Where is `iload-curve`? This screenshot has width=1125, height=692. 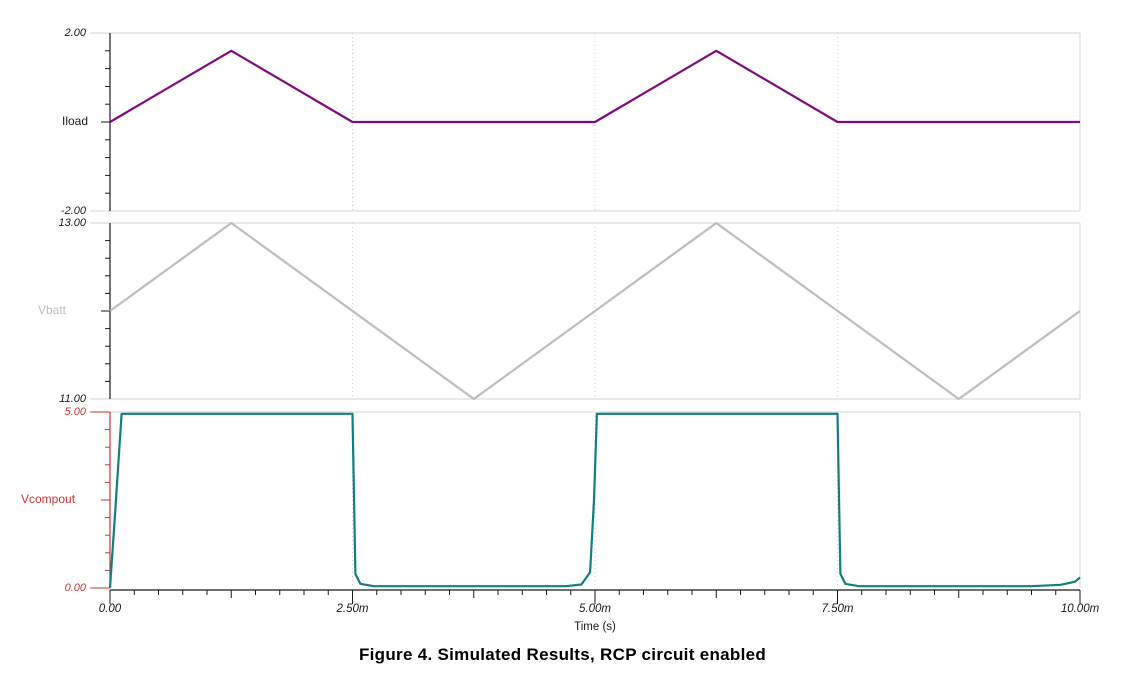 iload-curve is located at coordinates (594, 86).